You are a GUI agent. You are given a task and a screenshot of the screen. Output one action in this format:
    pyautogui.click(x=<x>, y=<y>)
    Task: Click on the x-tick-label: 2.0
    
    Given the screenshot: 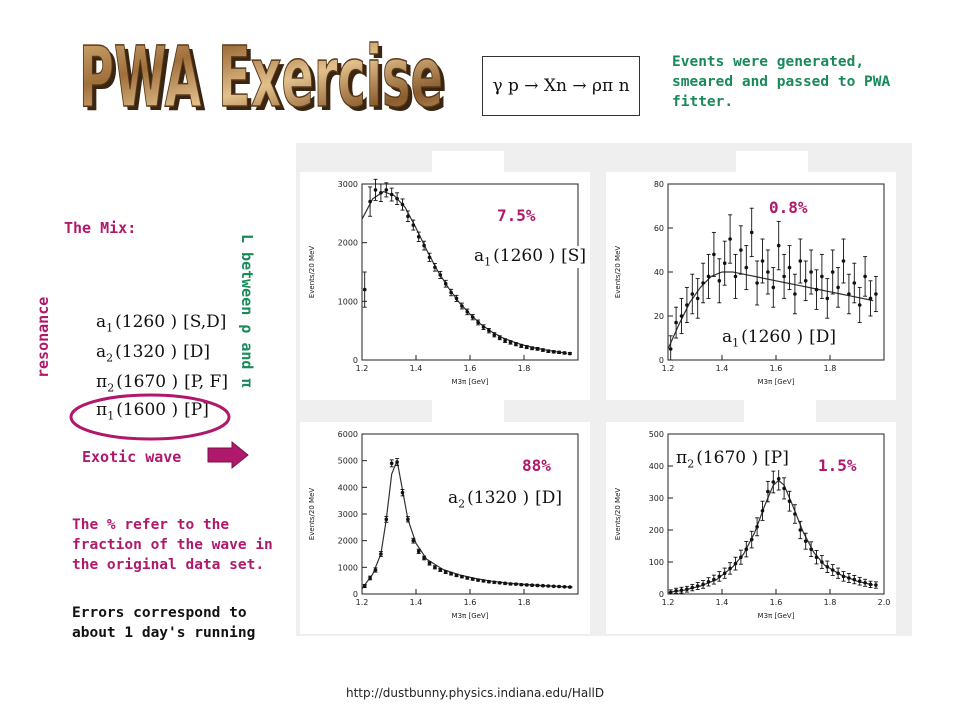 What is the action you would take?
    pyautogui.click(x=884, y=602)
    